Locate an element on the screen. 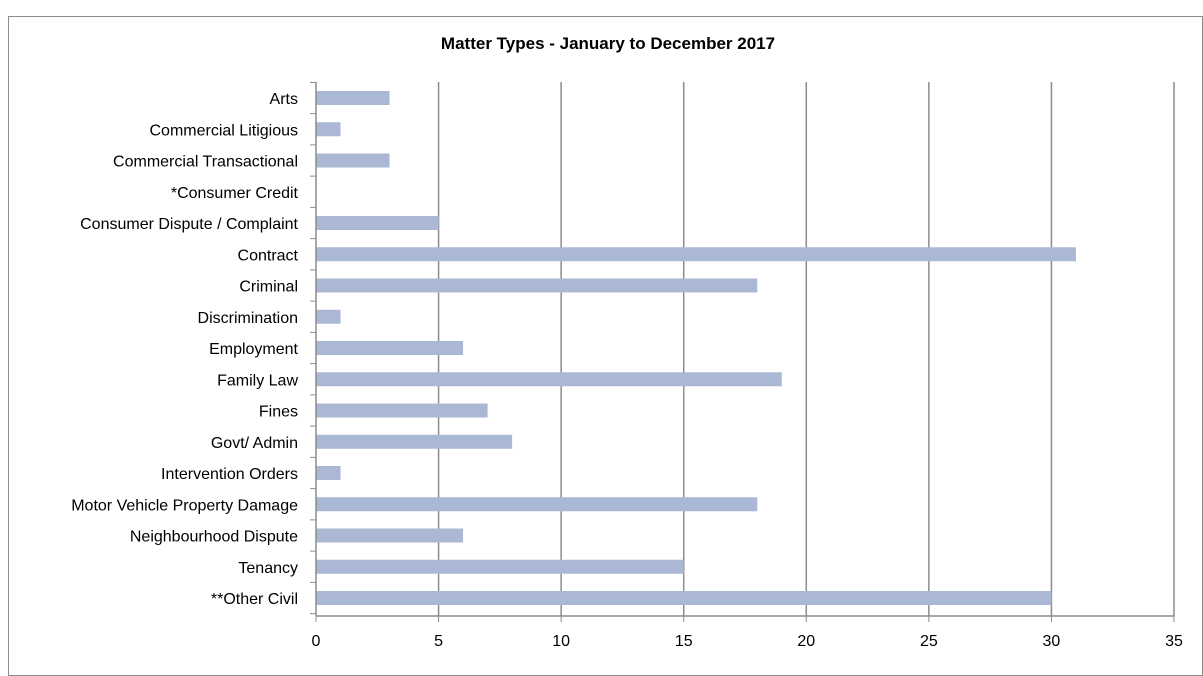 Image resolution: width=1203 pixels, height=676 pixels. x-tick-label: 5 is located at coordinates (438, 641).